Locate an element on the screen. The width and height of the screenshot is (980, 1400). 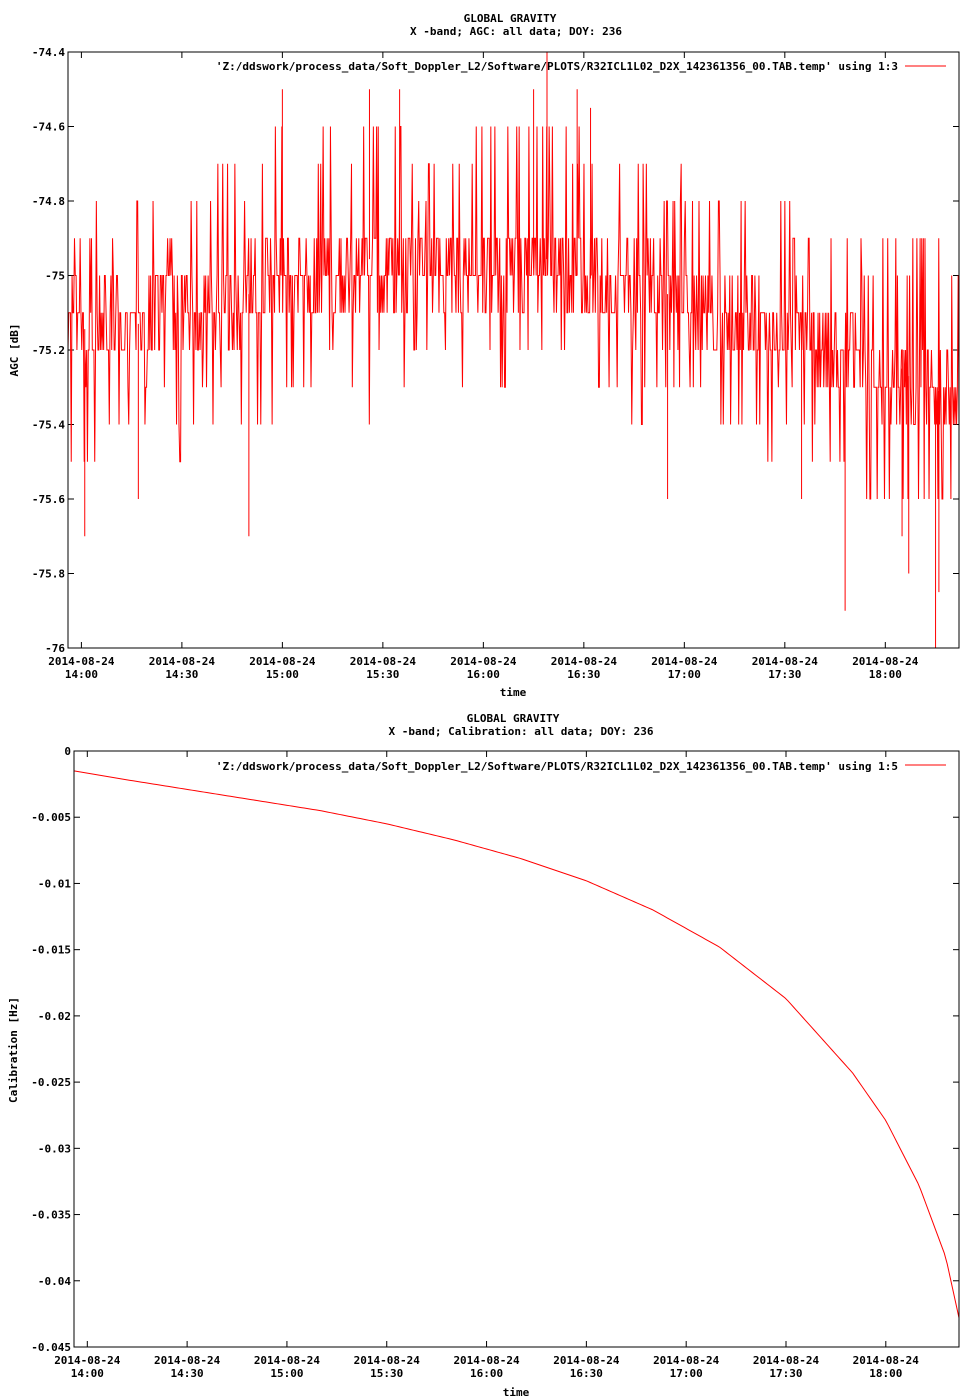
agc-y-tick-label: -74.8 is located at coordinates (48, 201).